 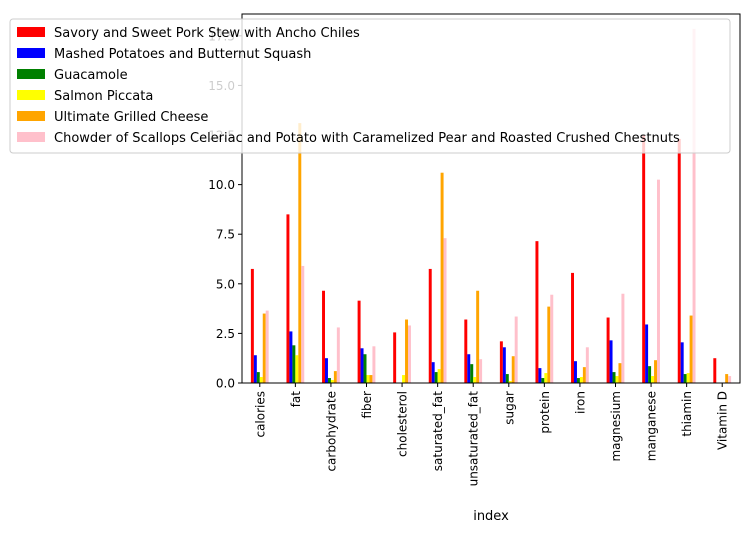 I want to click on x-axis-label: index, so click(x=491, y=516).